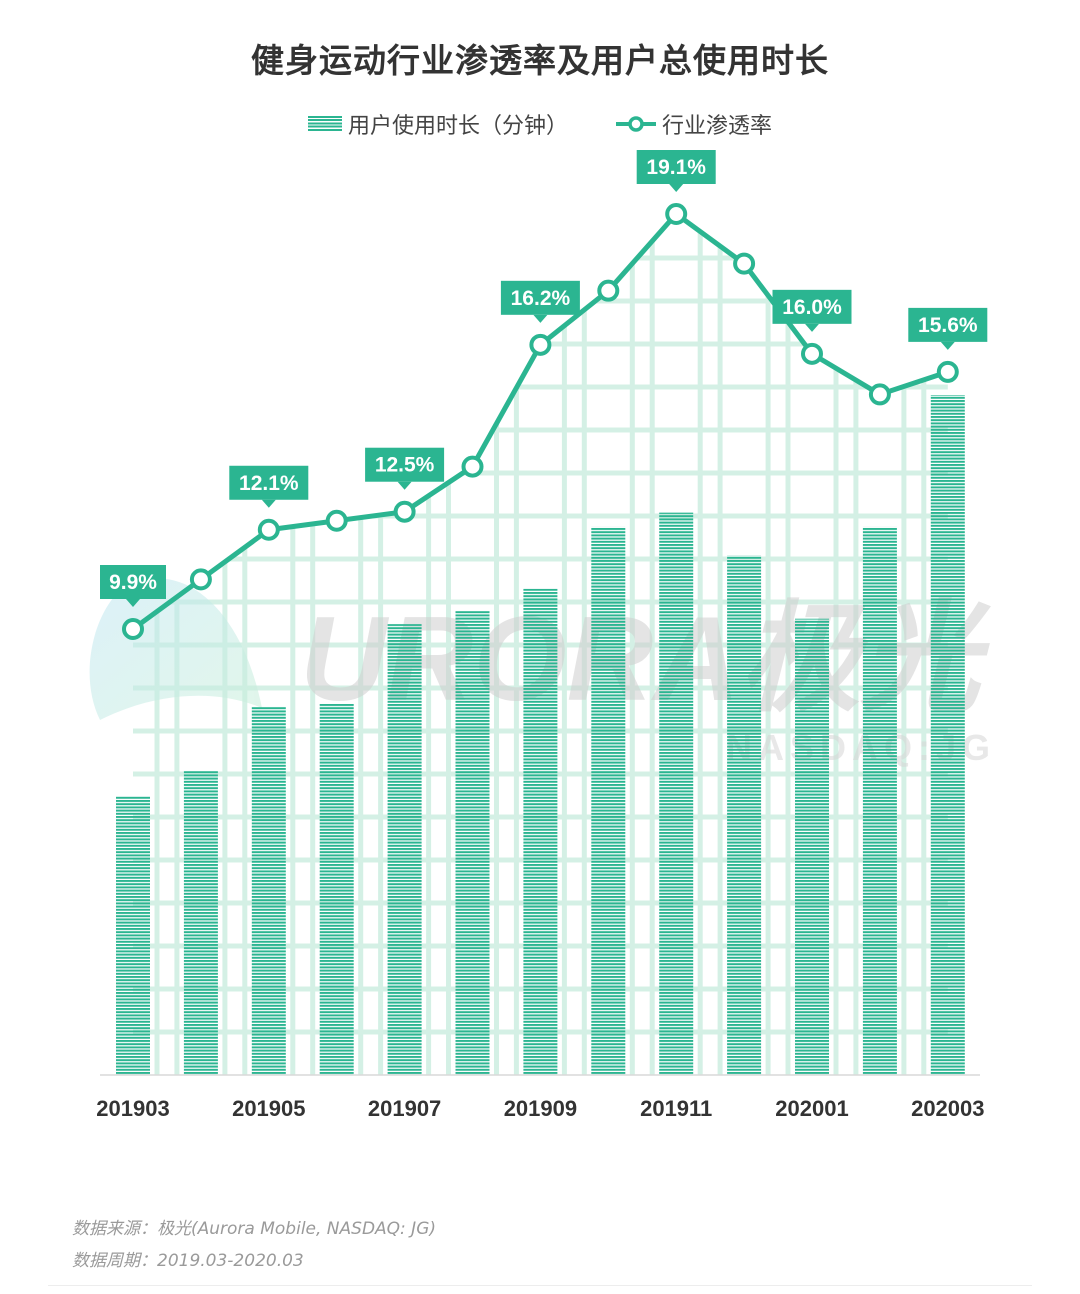 The height and width of the screenshot is (1294, 1080). Describe the element at coordinates (324, 124) in the screenshot. I see `legend-bar-swatch` at that location.